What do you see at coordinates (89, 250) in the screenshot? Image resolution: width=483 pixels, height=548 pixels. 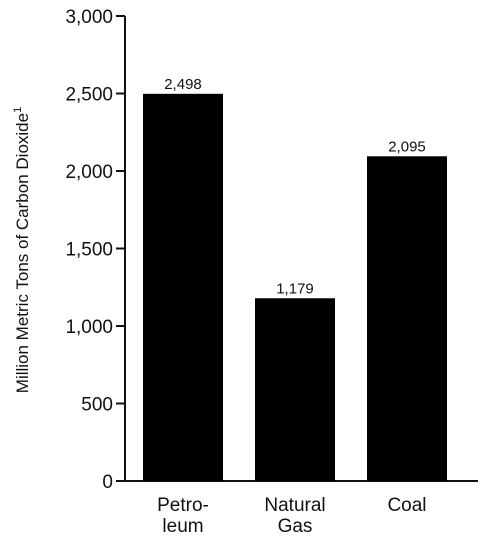 I see `y-tick-label: 1,500` at bounding box center [89, 250].